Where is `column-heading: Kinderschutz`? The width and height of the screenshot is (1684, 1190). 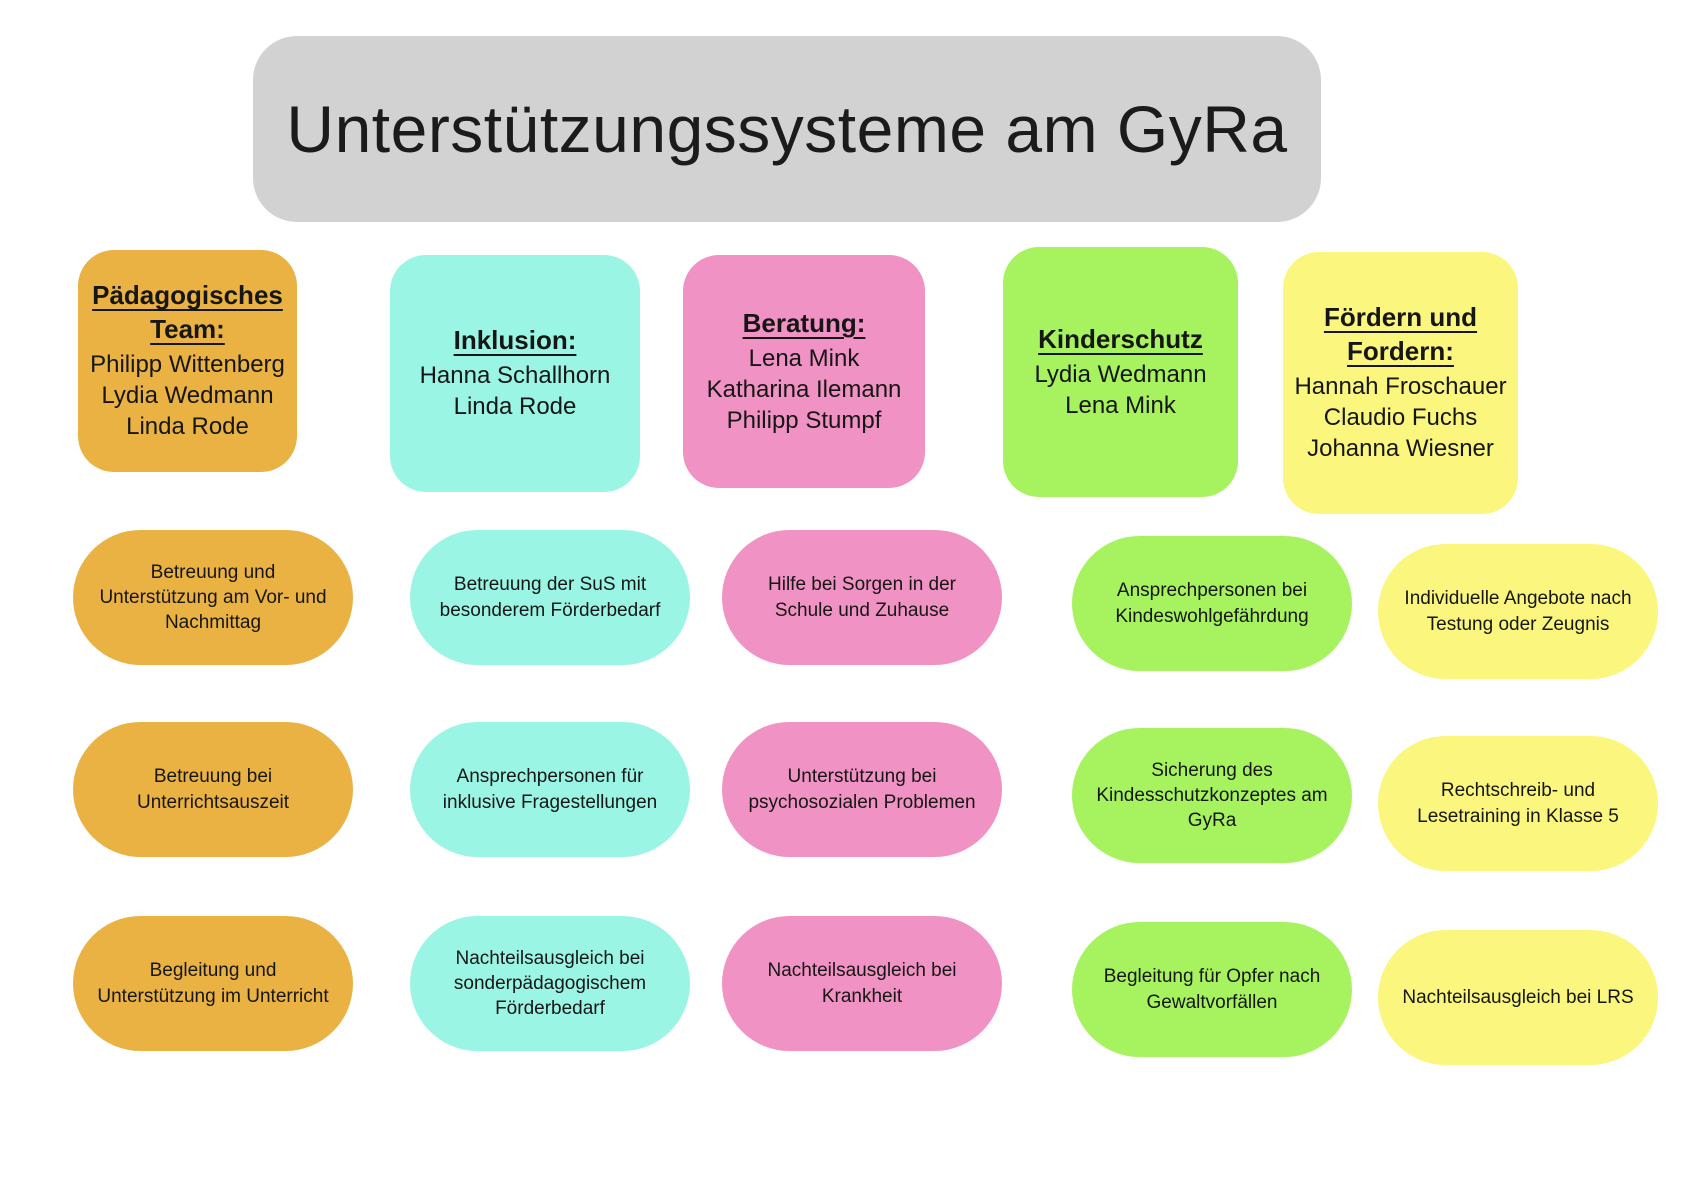 column-heading: Kinderschutz is located at coordinates (1120, 338).